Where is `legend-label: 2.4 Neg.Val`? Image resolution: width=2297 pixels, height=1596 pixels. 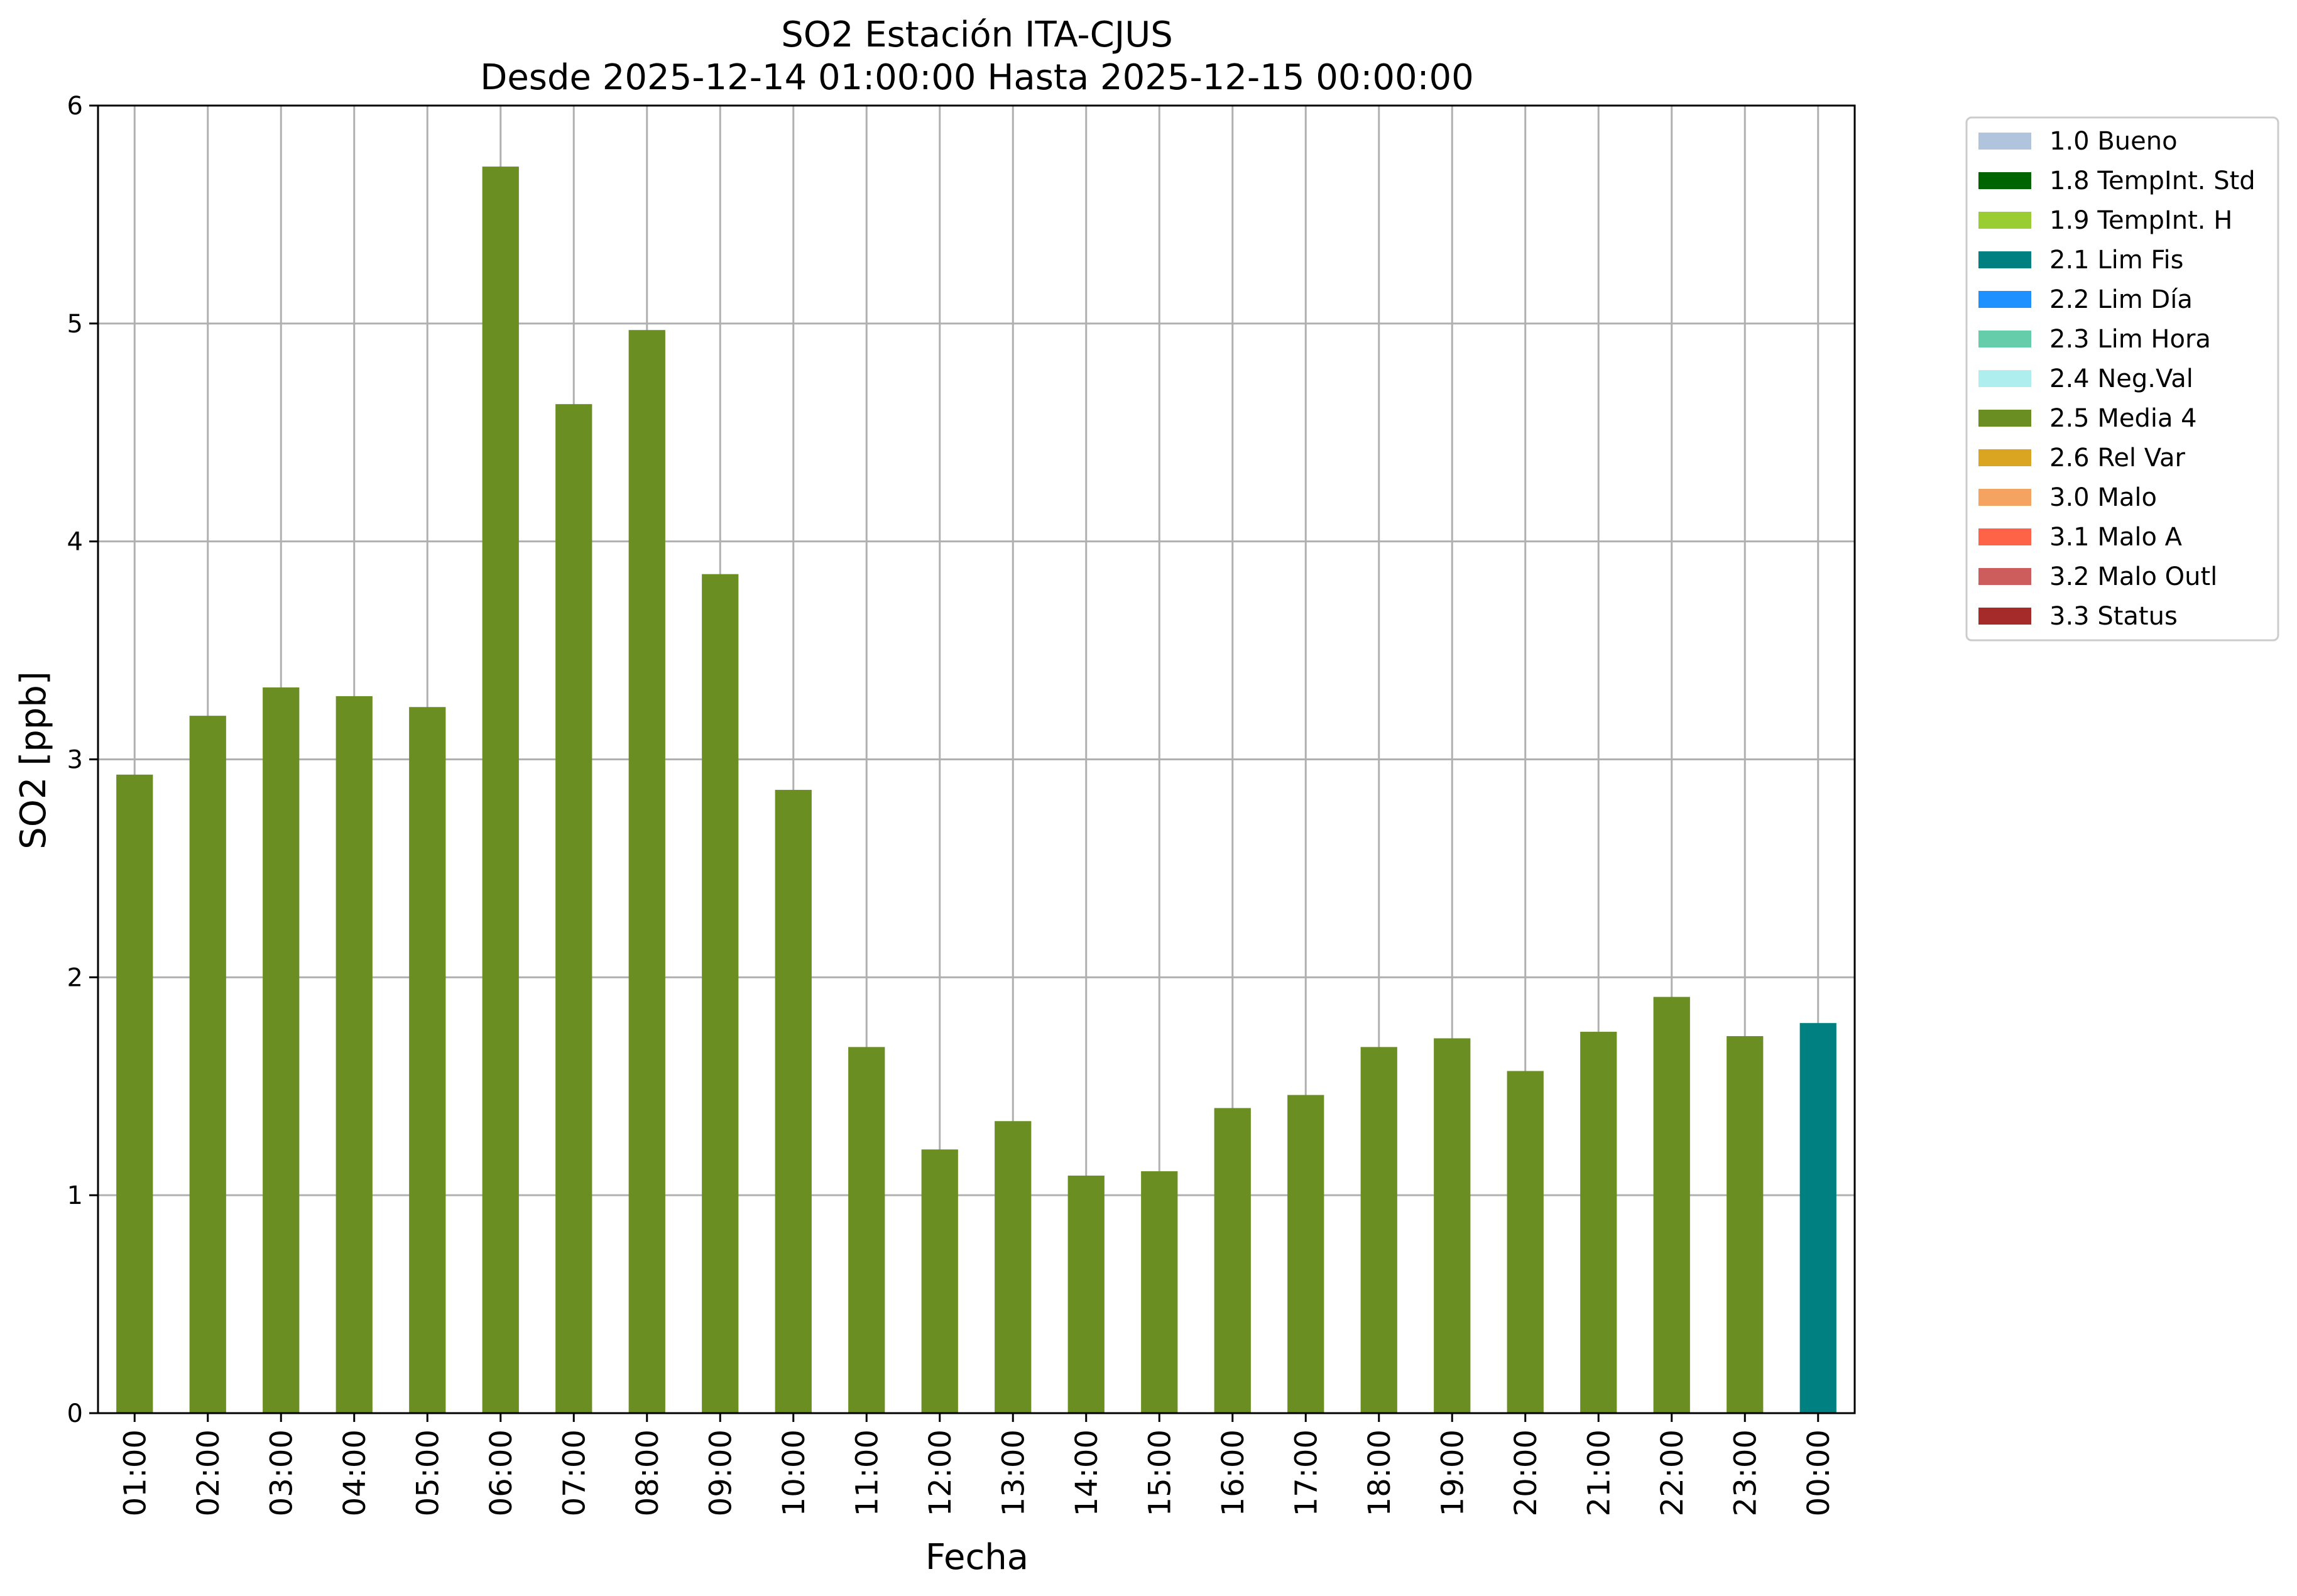 legend-label: 2.4 Neg.Val is located at coordinates (2121, 378).